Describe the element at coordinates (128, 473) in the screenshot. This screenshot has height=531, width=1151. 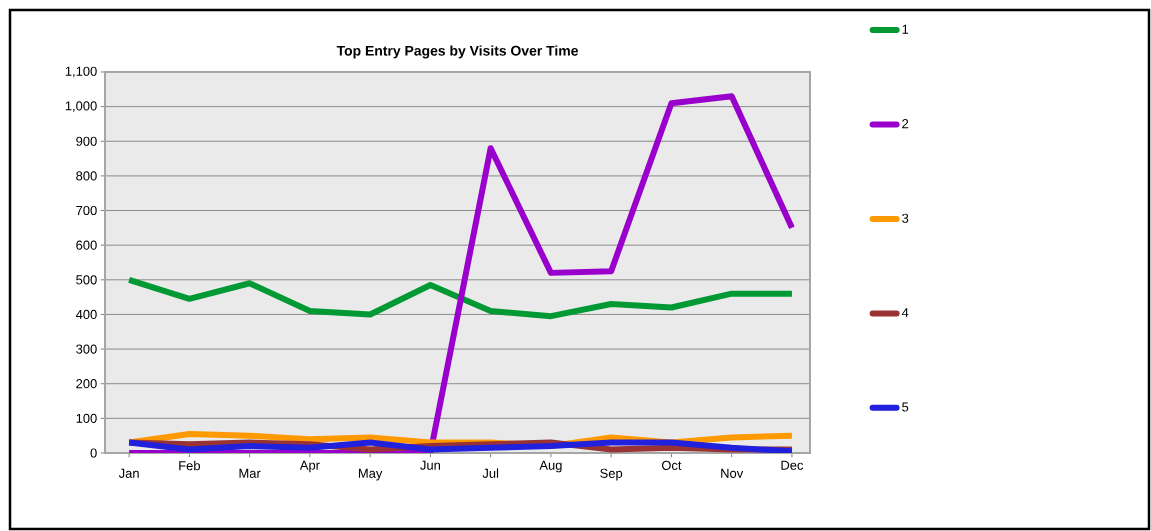
I see `x-tick-label: Jan` at that location.